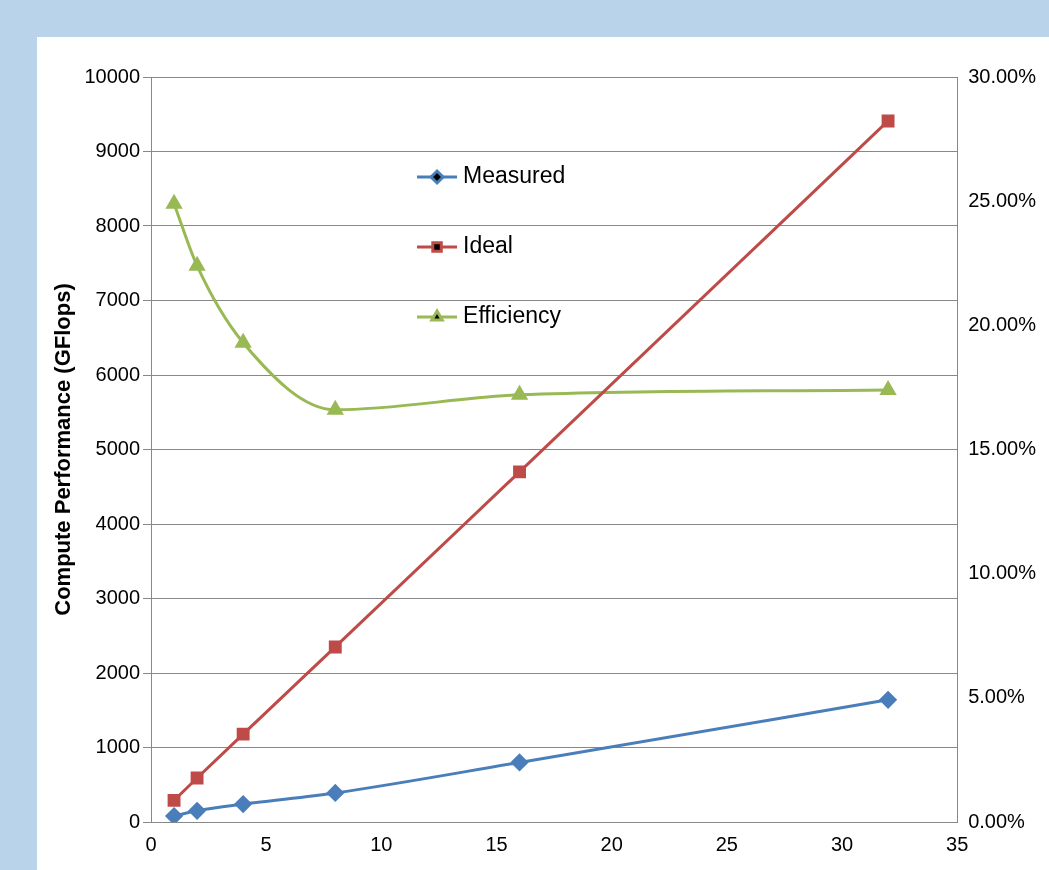 The width and height of the screenshot is (1049, 870). What do you see at coordinates (112, 75) in the screenshot?
I see `y-tick-label: 10000` at bounding box center [112, 75].